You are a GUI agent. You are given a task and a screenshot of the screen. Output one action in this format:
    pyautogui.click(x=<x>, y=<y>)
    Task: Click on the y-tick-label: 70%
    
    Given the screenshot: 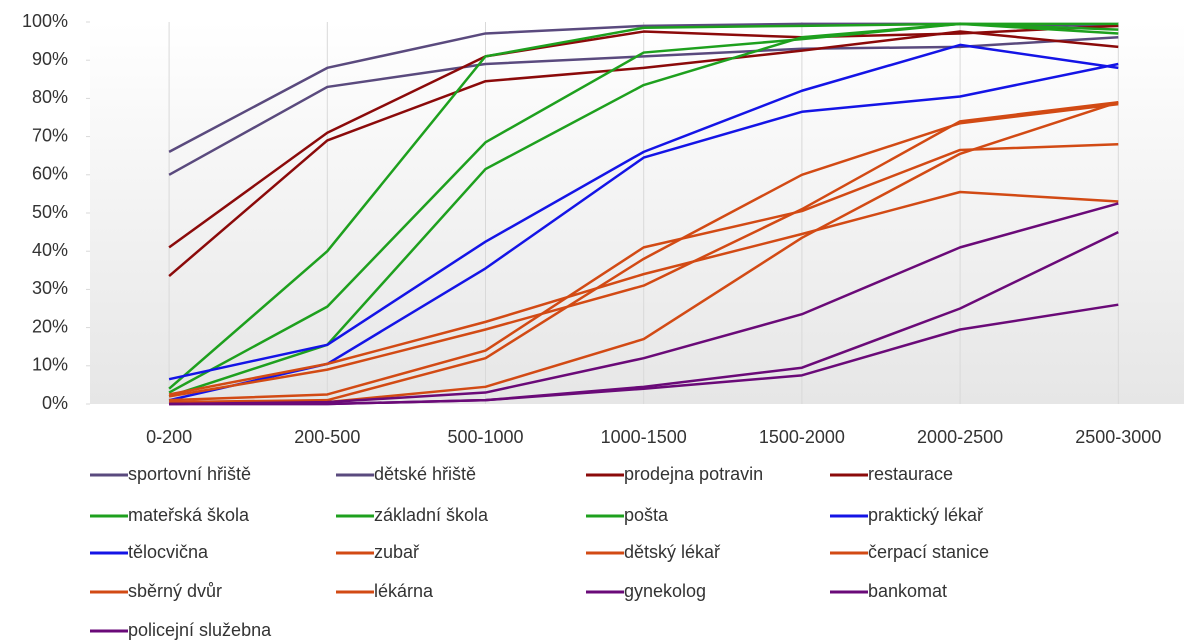 What is the action you would take?
    pyautogui.click(x=50, y=135)
    